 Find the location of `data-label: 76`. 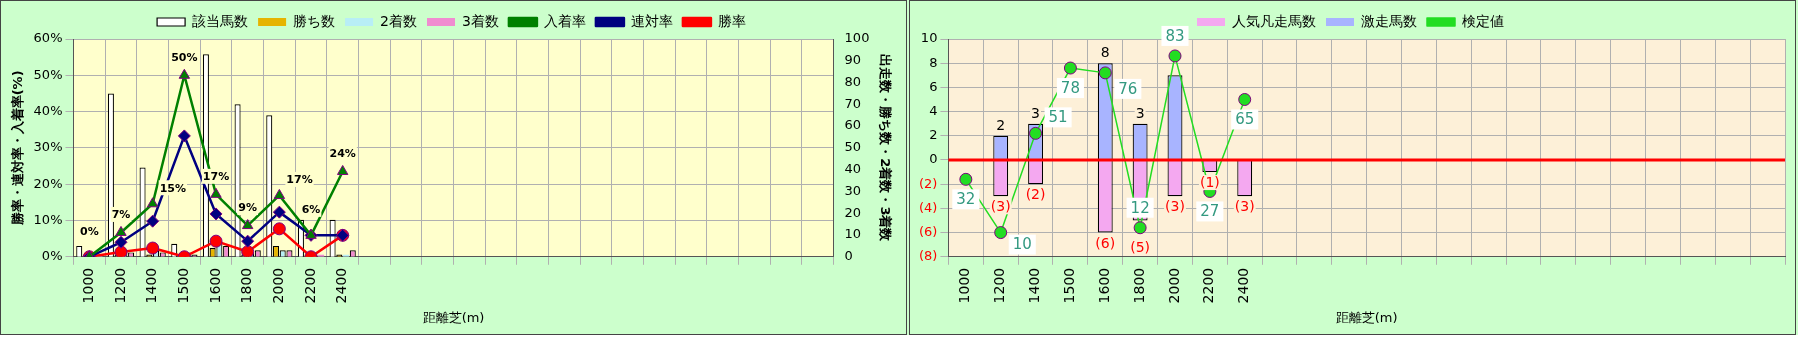

data-label: 76 is located at coordinates (1128, 88).